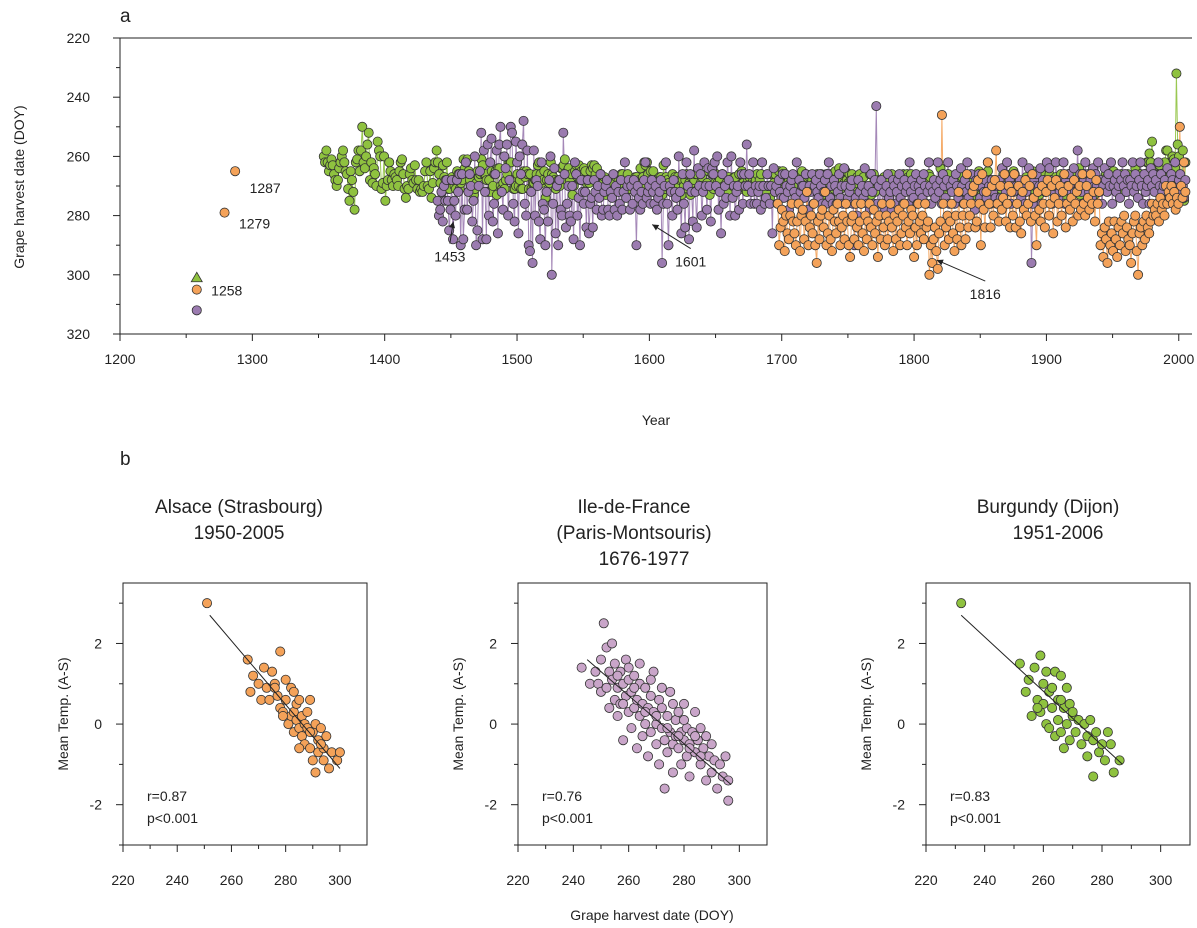 The image size is (1197, 928). I want to click on timeseries-x-tick-label: 1600, so click(649, 359).